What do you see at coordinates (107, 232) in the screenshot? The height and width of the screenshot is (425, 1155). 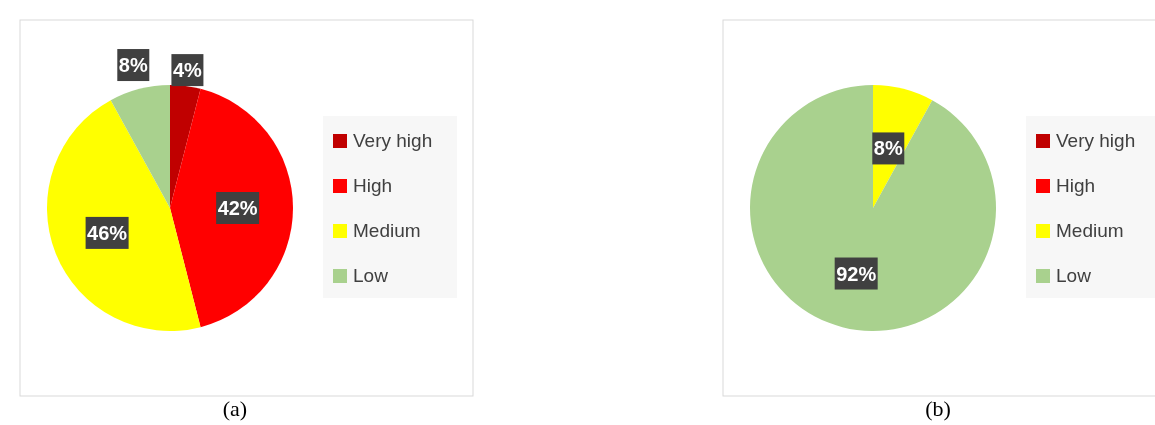 I see `data-label: 46%` at bounding box center [107, 232].